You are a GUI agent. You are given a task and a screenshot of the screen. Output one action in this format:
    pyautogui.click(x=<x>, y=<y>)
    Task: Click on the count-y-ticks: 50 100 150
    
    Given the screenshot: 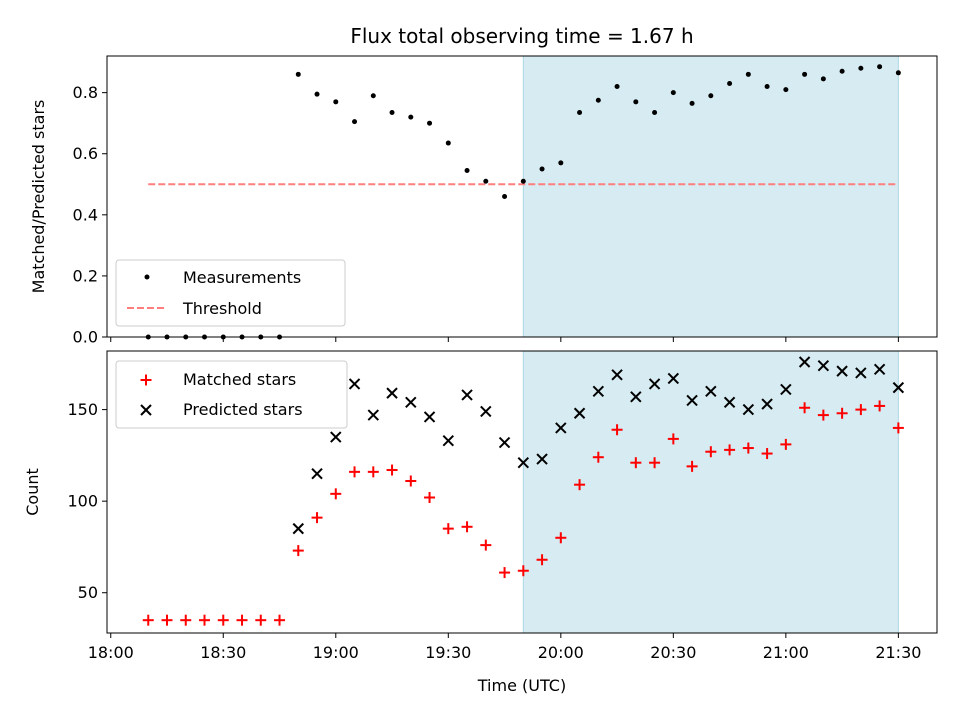 What is the action you would take?
    pyautogui.click(x=87, y=501)
    